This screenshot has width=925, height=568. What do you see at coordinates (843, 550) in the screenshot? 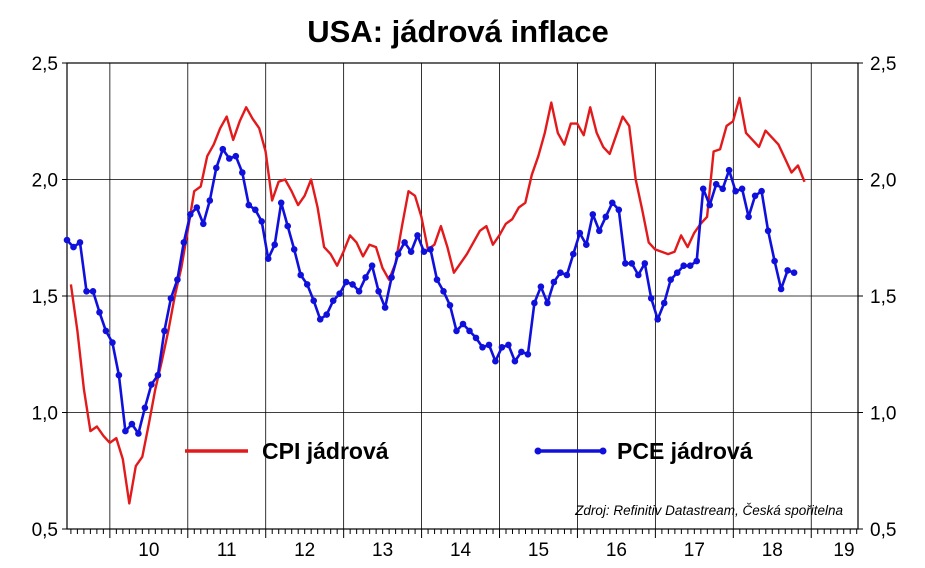
I see `x-tick-label: 19` at bounding box center [843, 550].